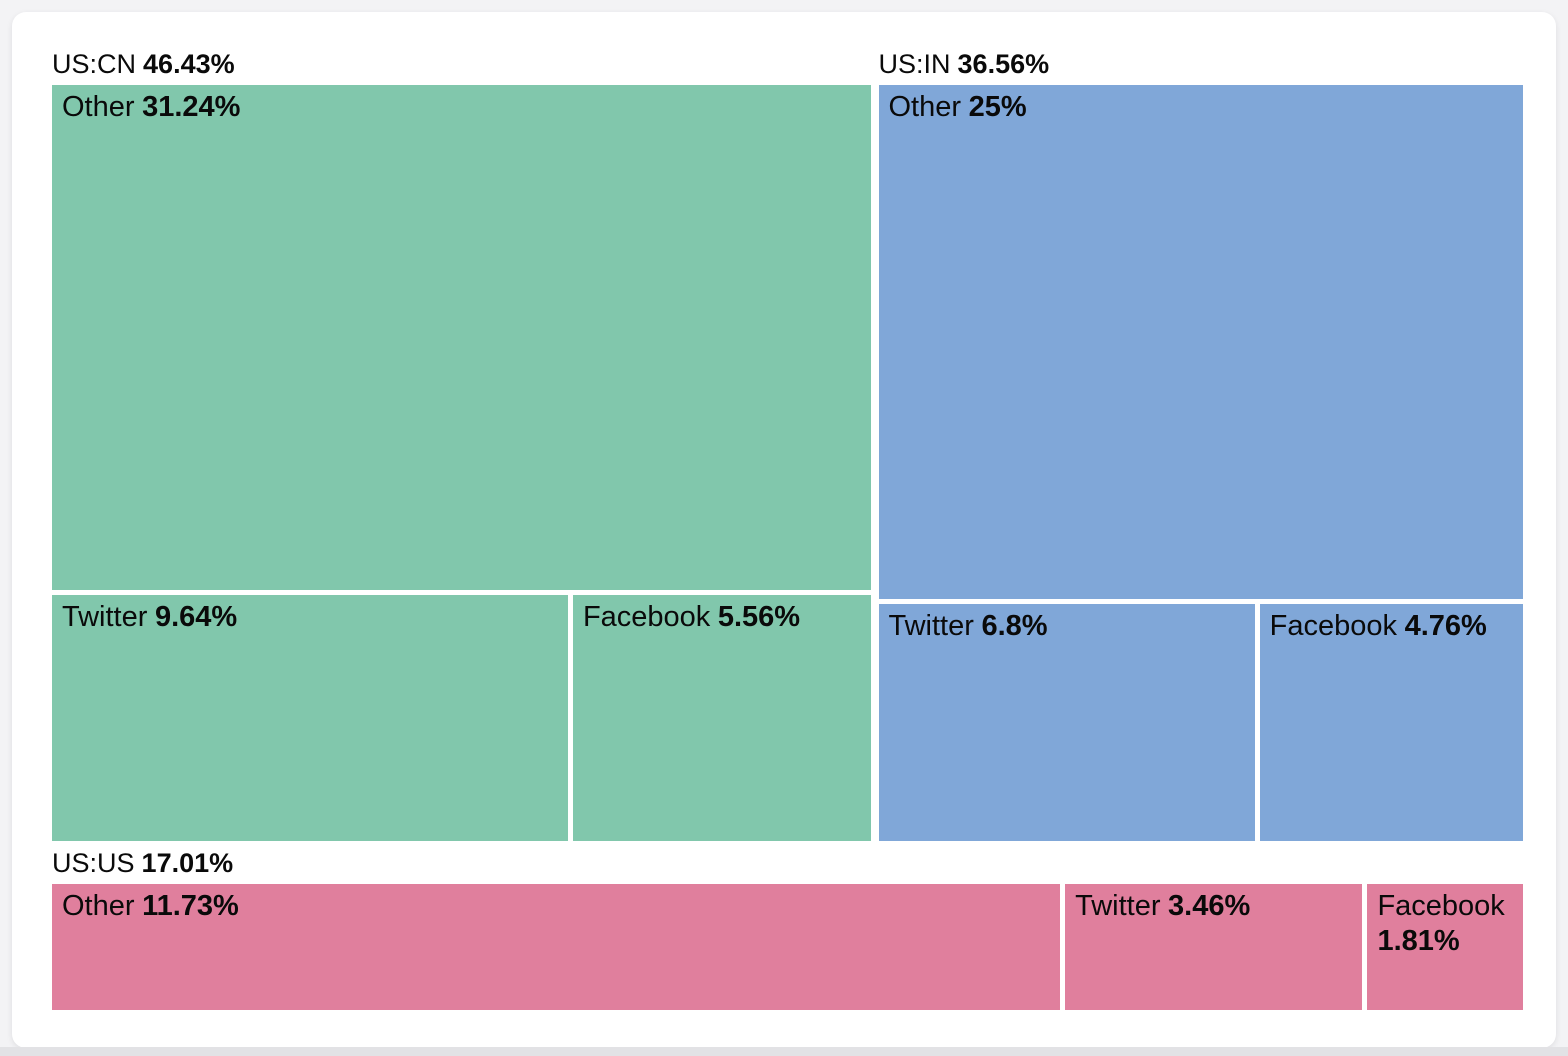 This screenshot has width=1568, height=1056. What do you see at coordinates (556, 906) in the screenshot?
I see `cell-label: Other 11.73%` at bounding box center [556, 906].